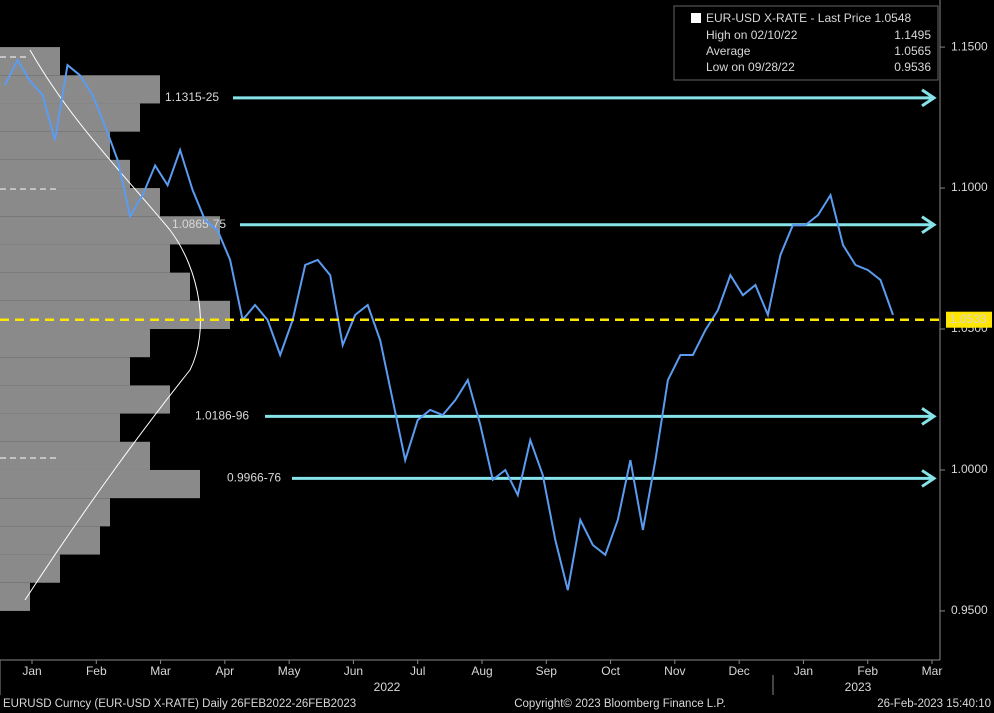 This screenshot has height=713, width=994. Describe the element at coordinates (417, 671) in the screenshot. I see `x-tick-label: Jul` at that location.